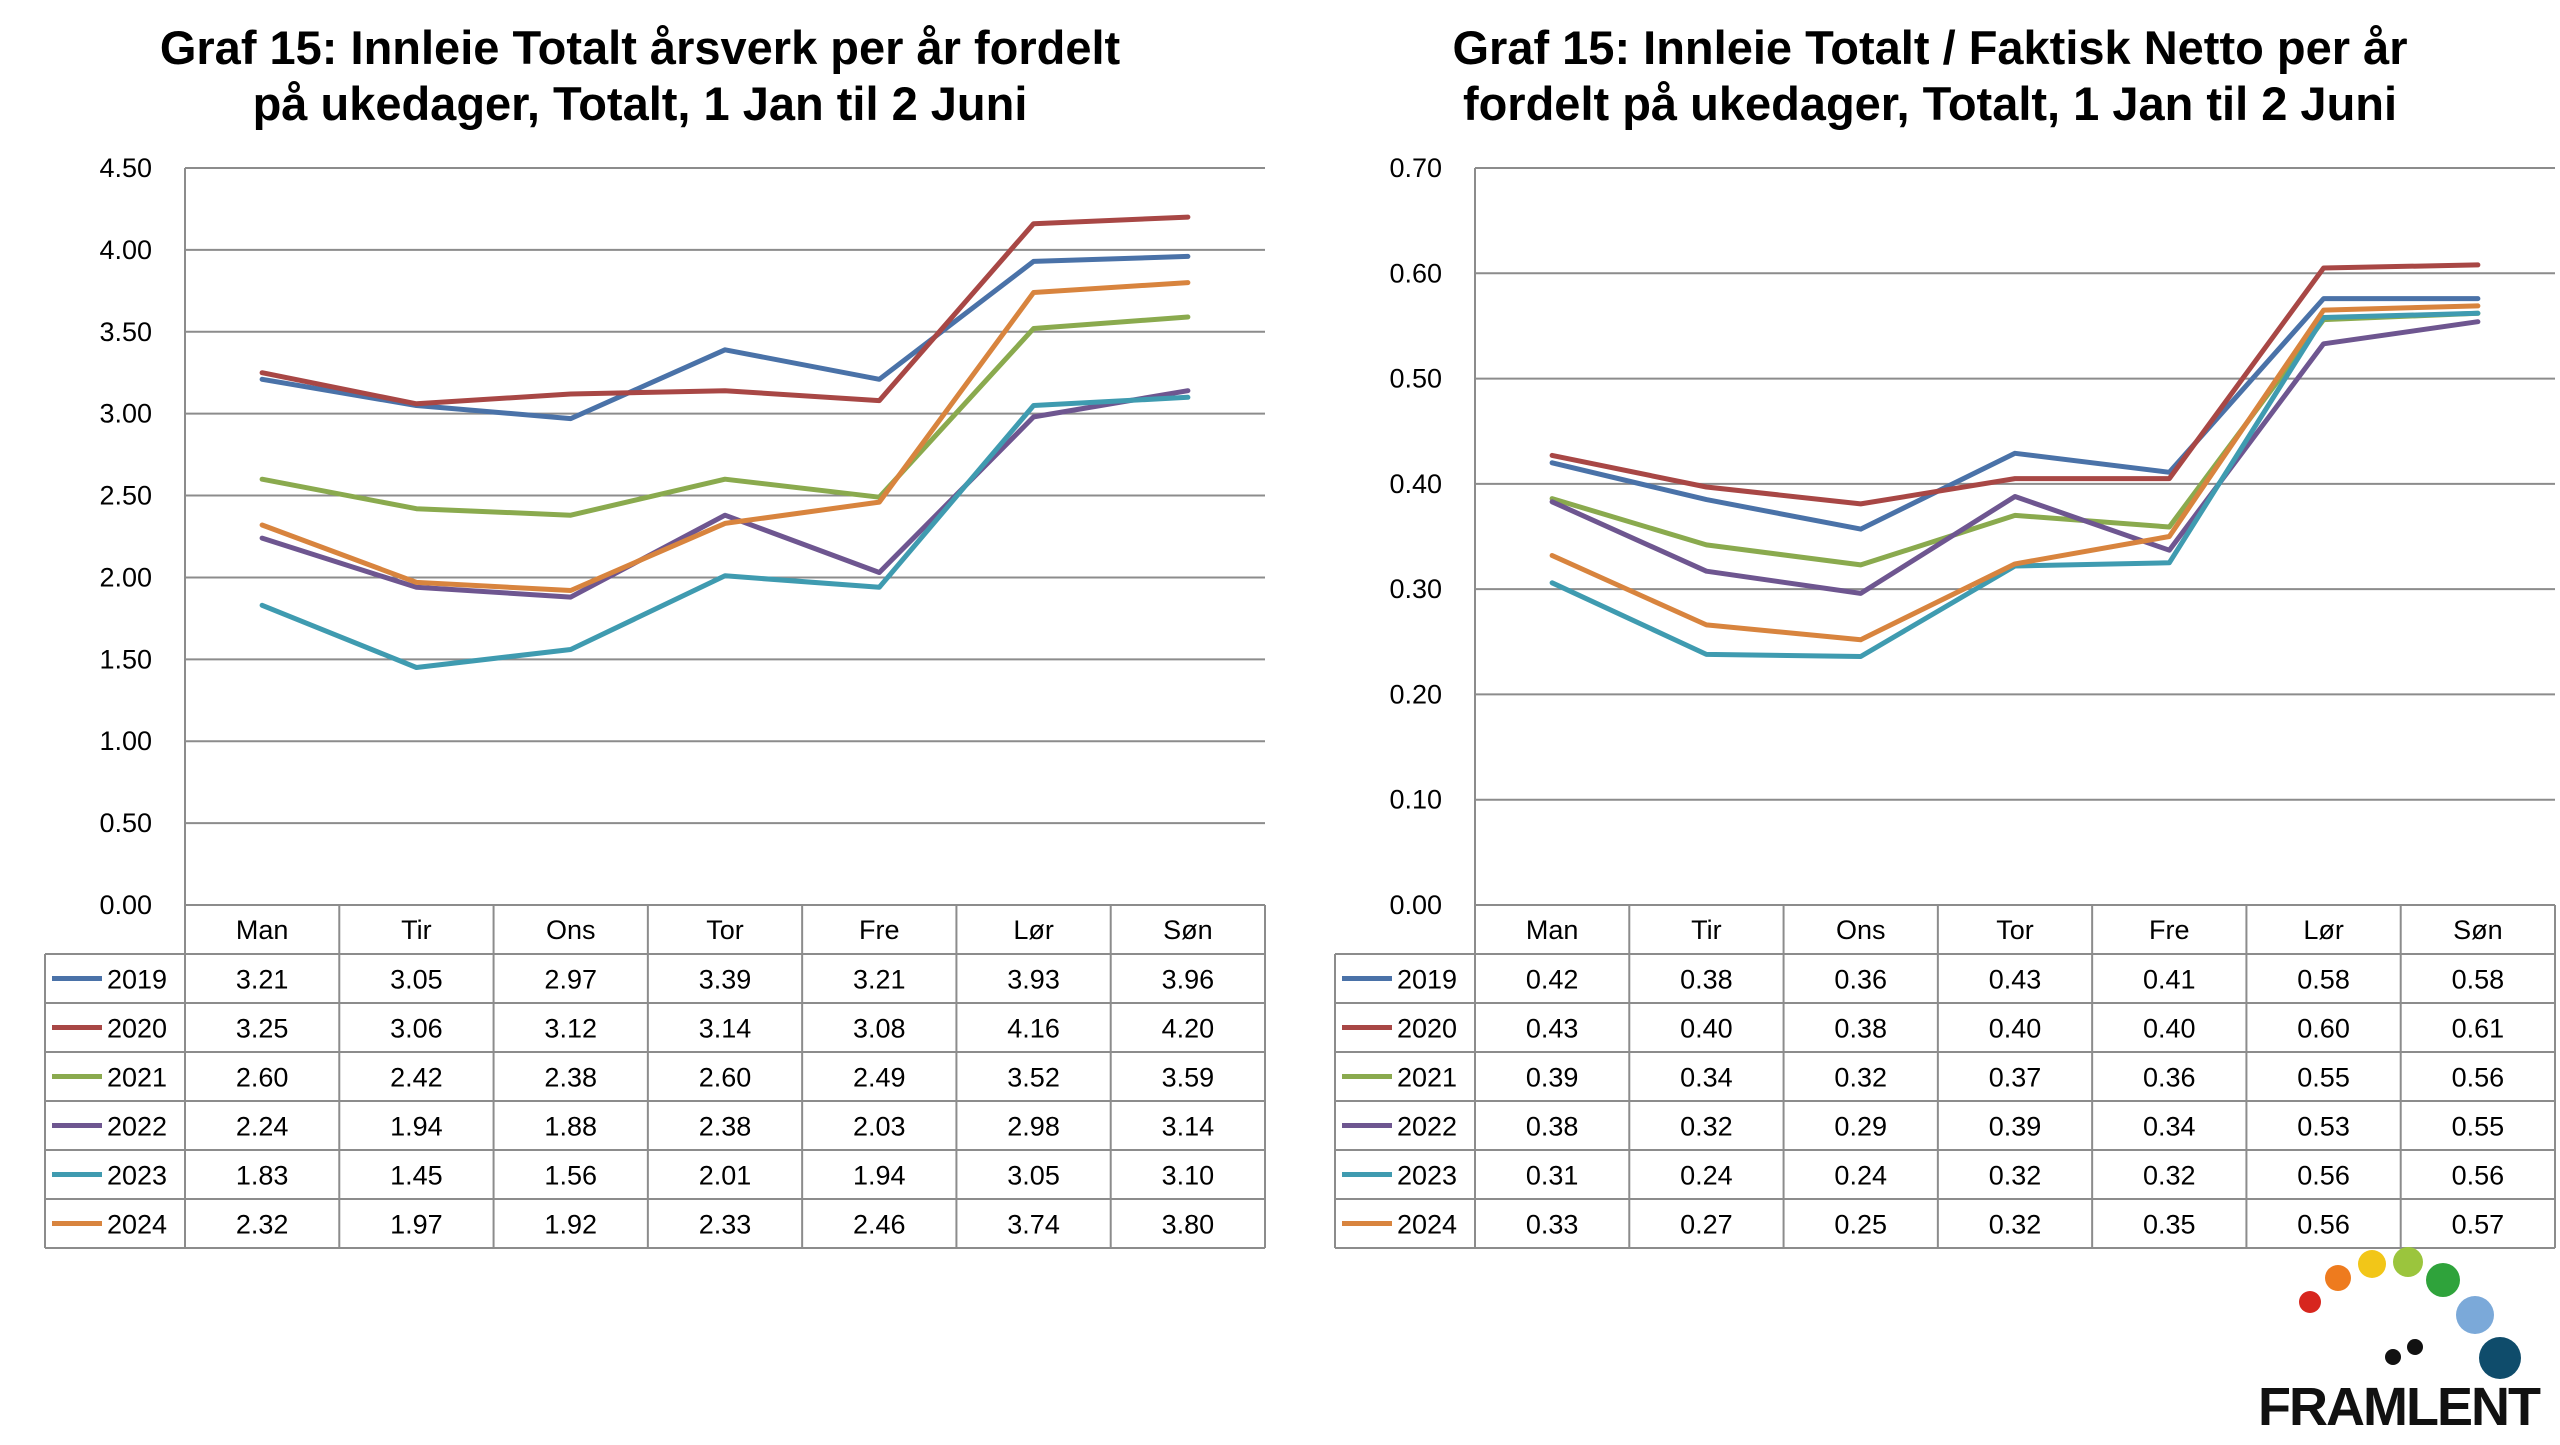  What do you see at coordinates (2478, 1127) in the screenshot?
I see `data-label: 0.55` at bounding box center [2478, 1127].